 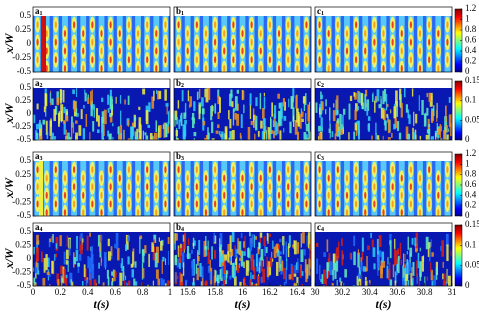 I want to click on panel-subscript: 4, so click(x=182, y=230).